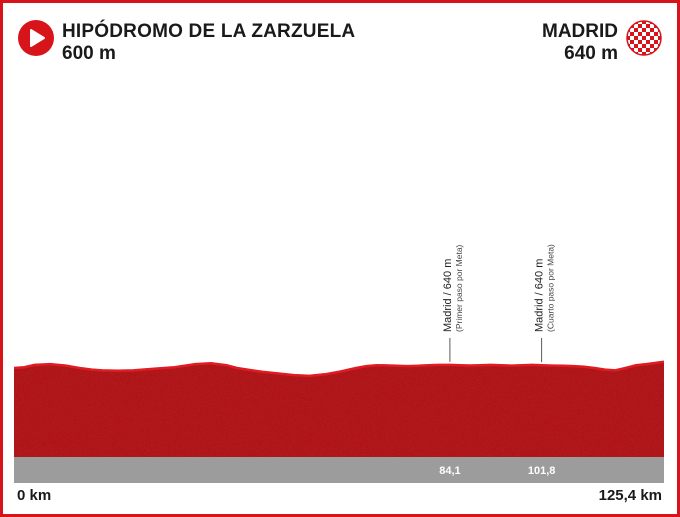  What do you see at coordinates (89, 53) in the screenshot?
I see `start-altitude: 600 m` at bounding box center [89, 53].